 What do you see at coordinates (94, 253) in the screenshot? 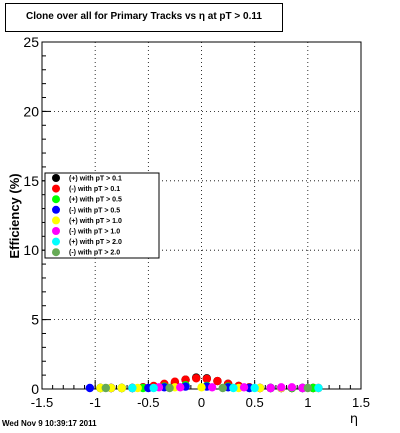
I see `legend-label: (-) with pT > 2.0` at bounding box center [94, 253].